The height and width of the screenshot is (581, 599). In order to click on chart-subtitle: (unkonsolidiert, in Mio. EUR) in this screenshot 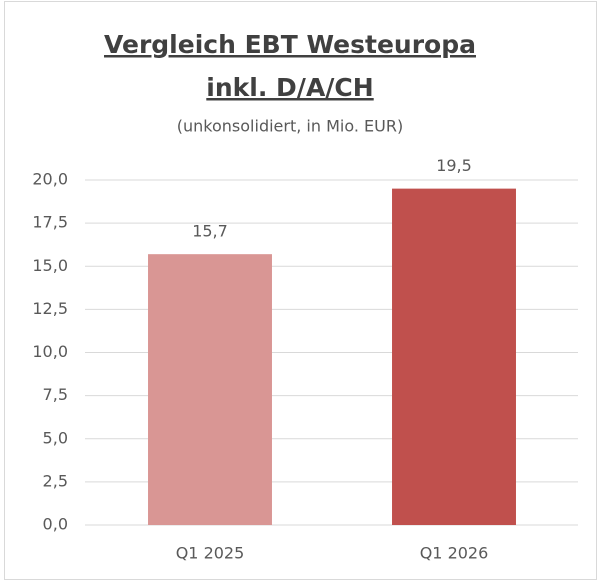, I will do `click(290, 126)`.